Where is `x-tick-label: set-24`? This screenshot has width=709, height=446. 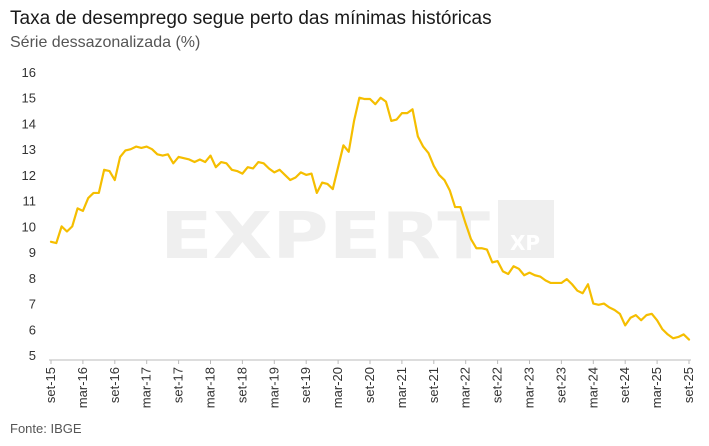
x-tick-label: set-24 is located at coordinates (624, 385).